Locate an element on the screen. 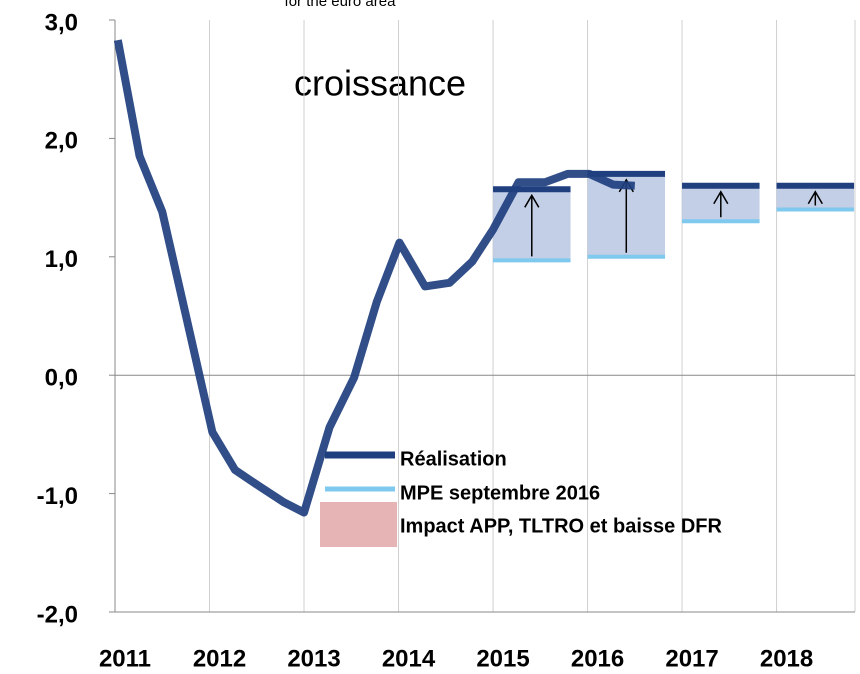 This screenshot has height=674, width=860. x-tick-label: 2013 is located at coordinates (313, 658).